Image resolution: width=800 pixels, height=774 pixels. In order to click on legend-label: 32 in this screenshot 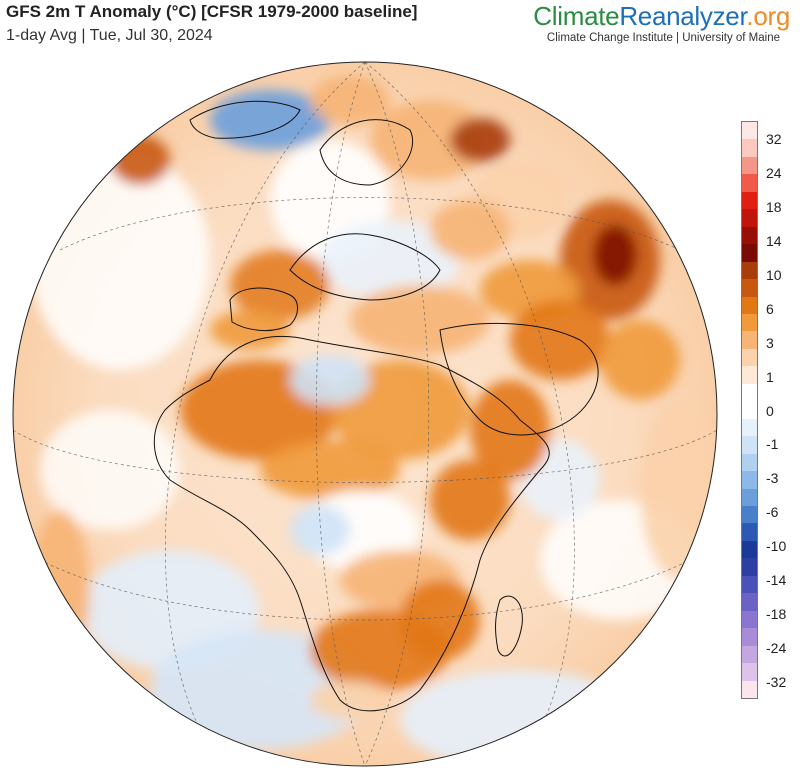, I will do `click(774, 139)`.